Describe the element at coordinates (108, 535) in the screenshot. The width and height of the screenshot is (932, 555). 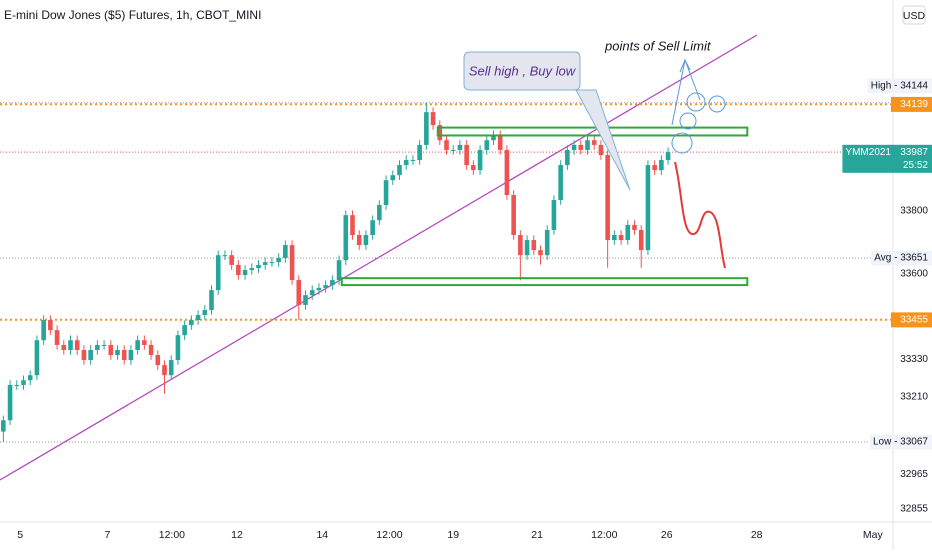
I see `x-tick-label: 7` at that location.